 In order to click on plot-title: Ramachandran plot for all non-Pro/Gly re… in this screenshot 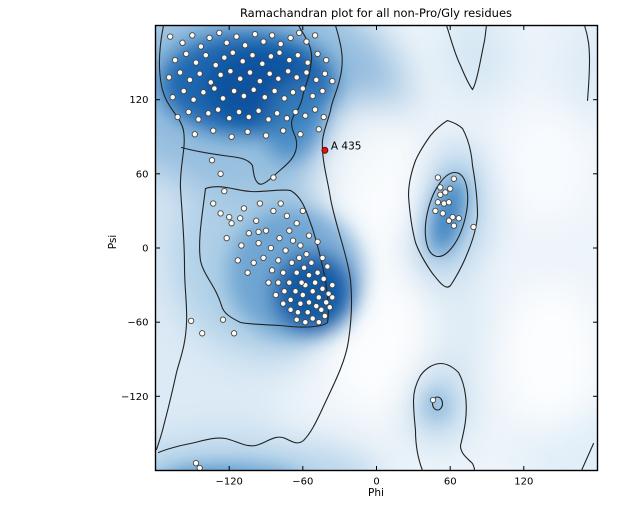, I will do `click(376, 13)`.